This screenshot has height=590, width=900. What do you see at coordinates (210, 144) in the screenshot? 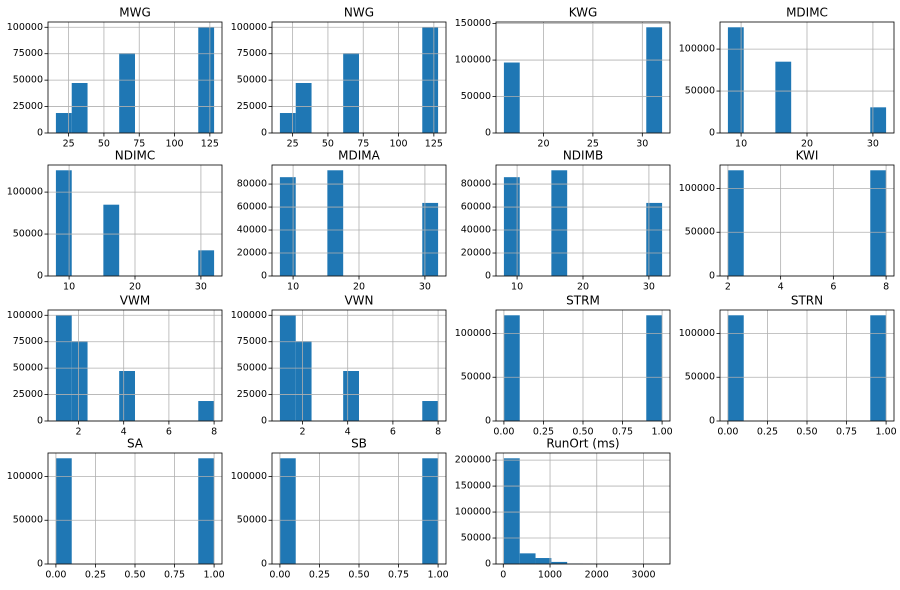
I see `x-tick-label: 125` at bounding box center [210, 144].